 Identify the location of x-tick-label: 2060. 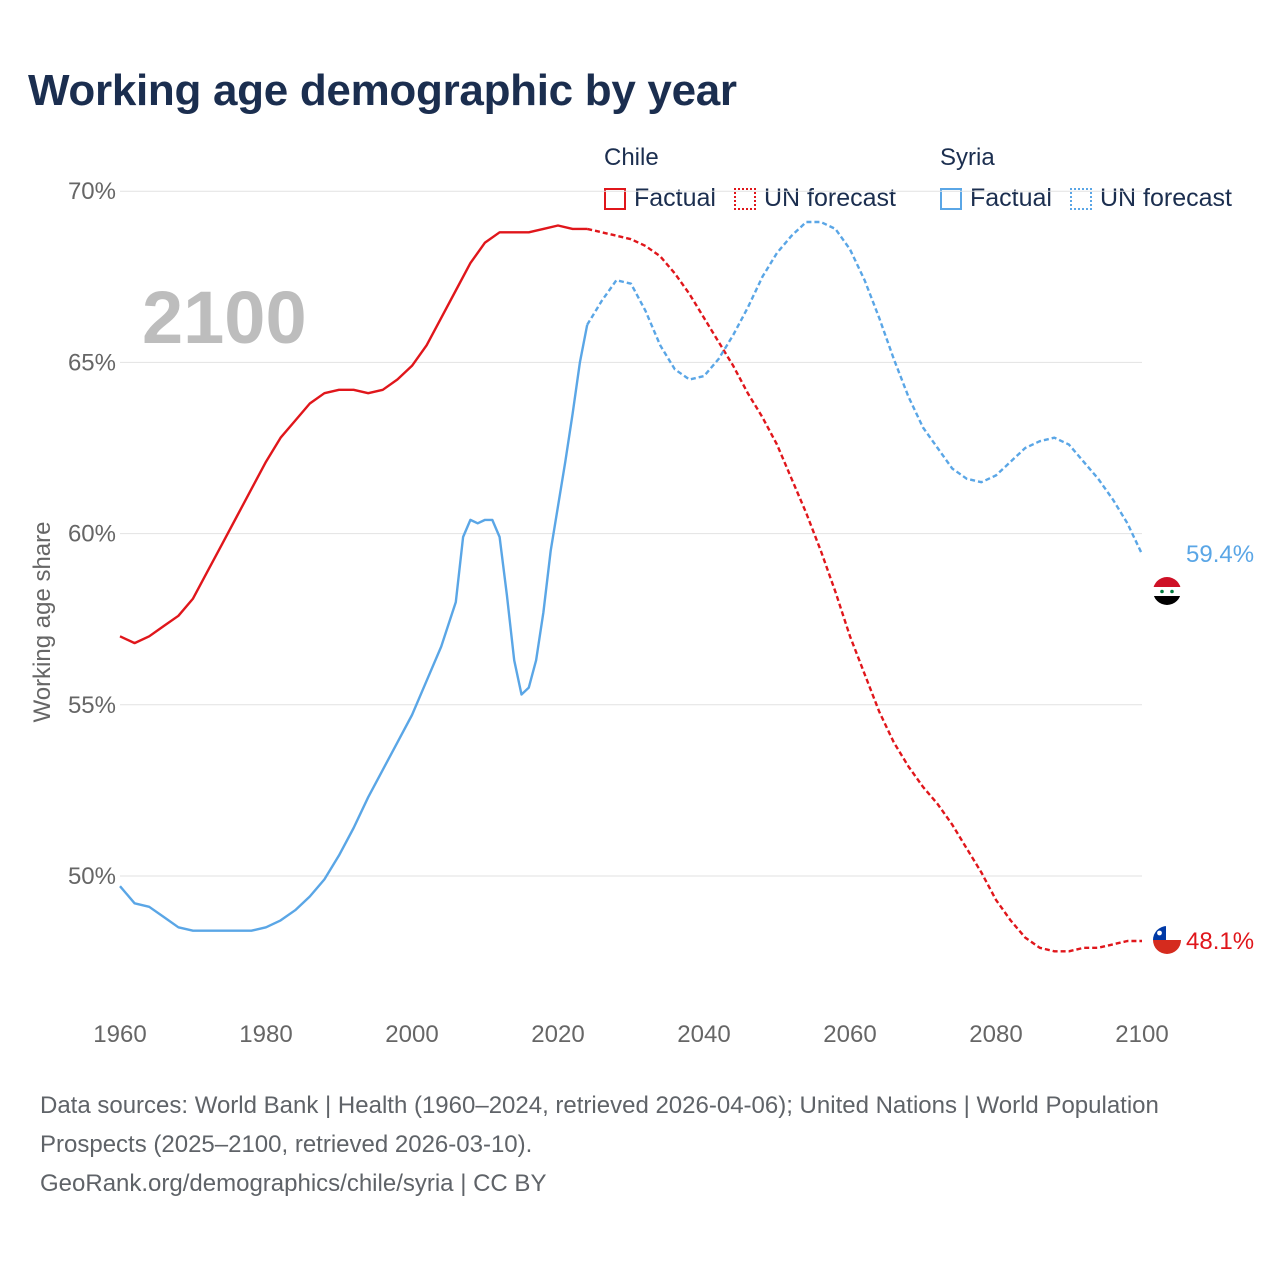
(849, 1034).